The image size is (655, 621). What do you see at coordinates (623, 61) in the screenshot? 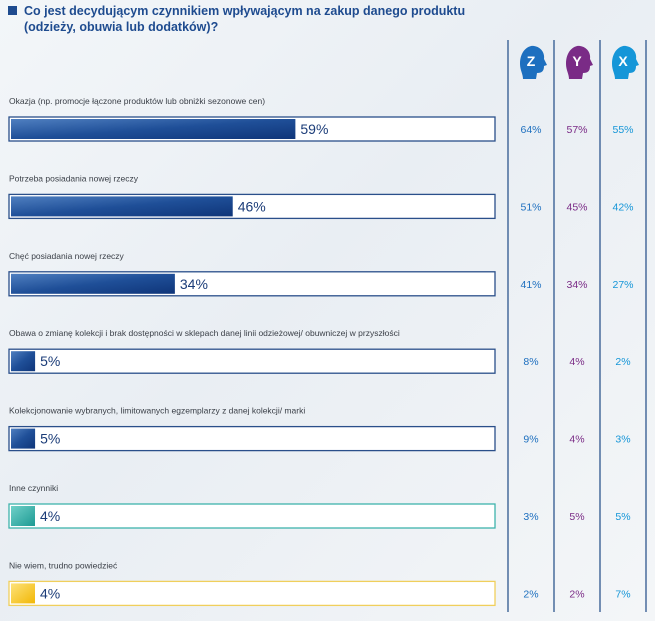
I see `generation-letter: X` at bounding box center [623, 61].